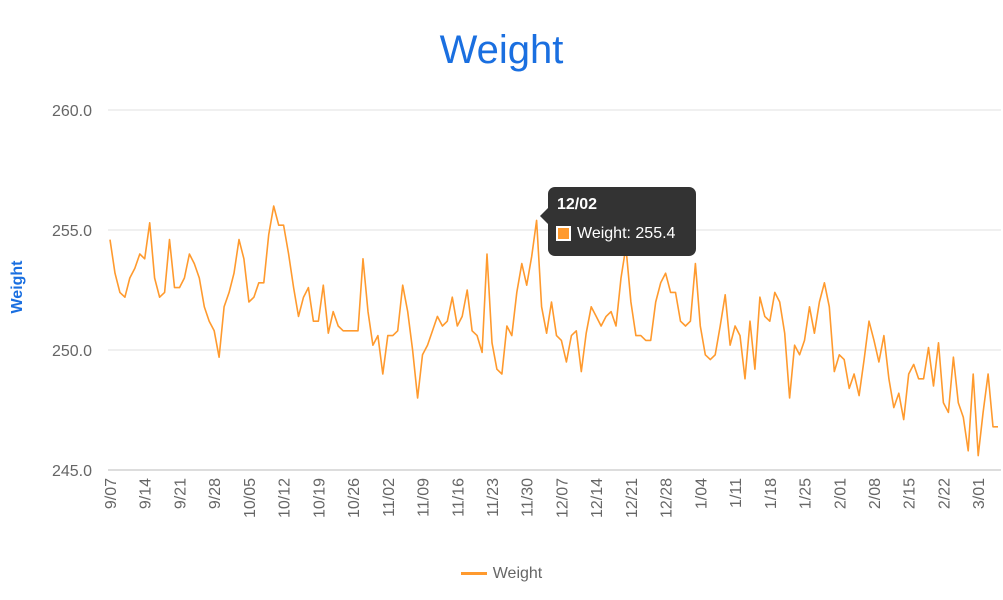 The height and width of the screenshot is (600, 1003). Describe the element at coordinates (72, 231) in the screenshot. I see `y-tick-label: 255.0` at that location.